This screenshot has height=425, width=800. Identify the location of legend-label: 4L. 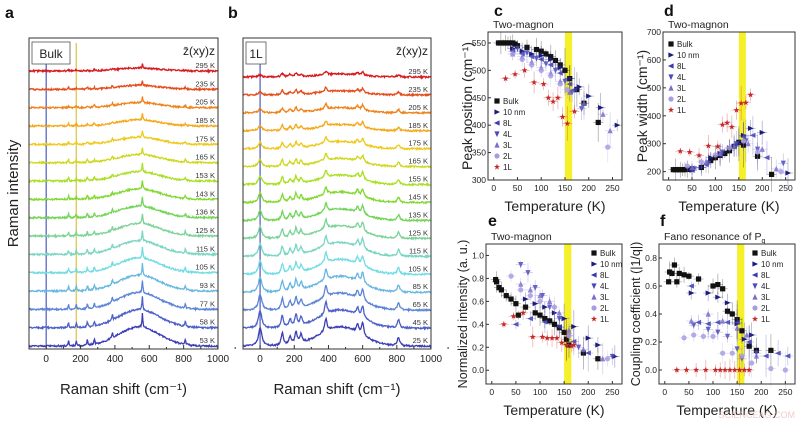
(507, 134).